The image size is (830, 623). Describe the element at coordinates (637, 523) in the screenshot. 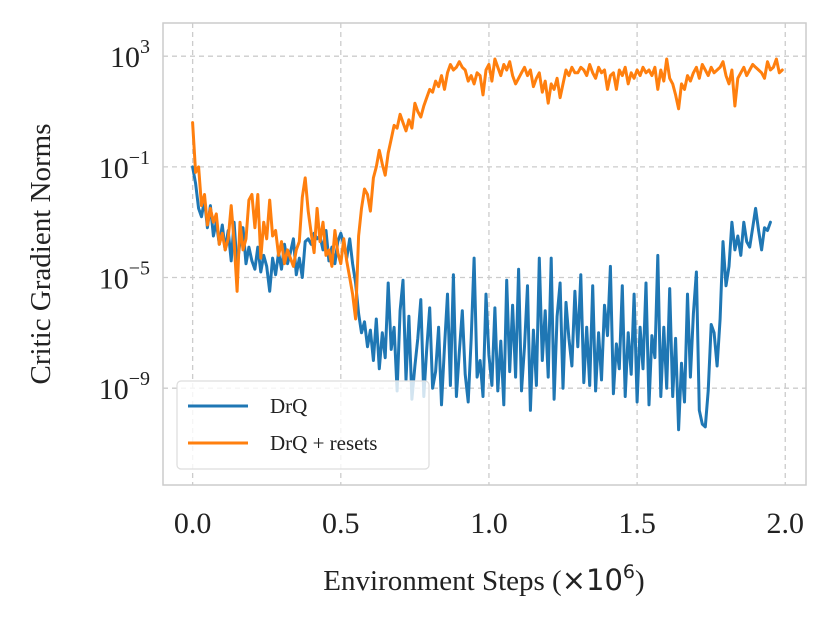

I see `x-tick-label: 1.5` at that location.